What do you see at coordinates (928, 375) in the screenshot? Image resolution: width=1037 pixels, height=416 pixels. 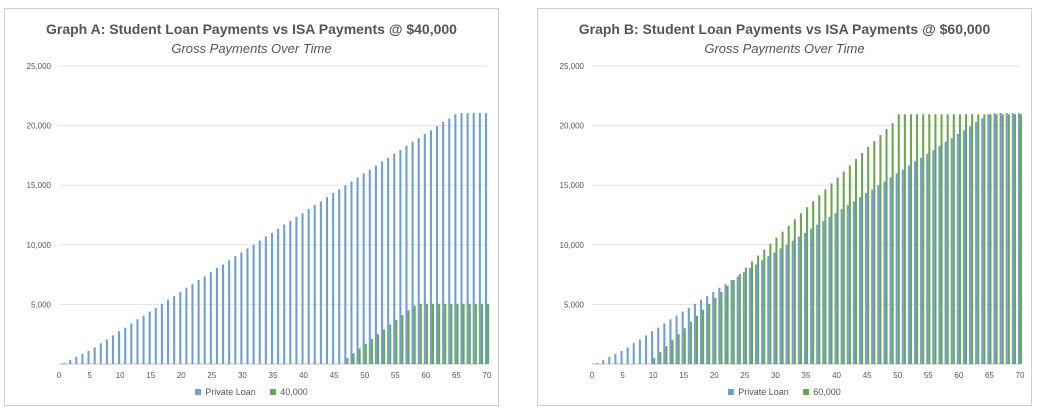 I see `x-tick-label: 55` at bounding box center [928, 375].